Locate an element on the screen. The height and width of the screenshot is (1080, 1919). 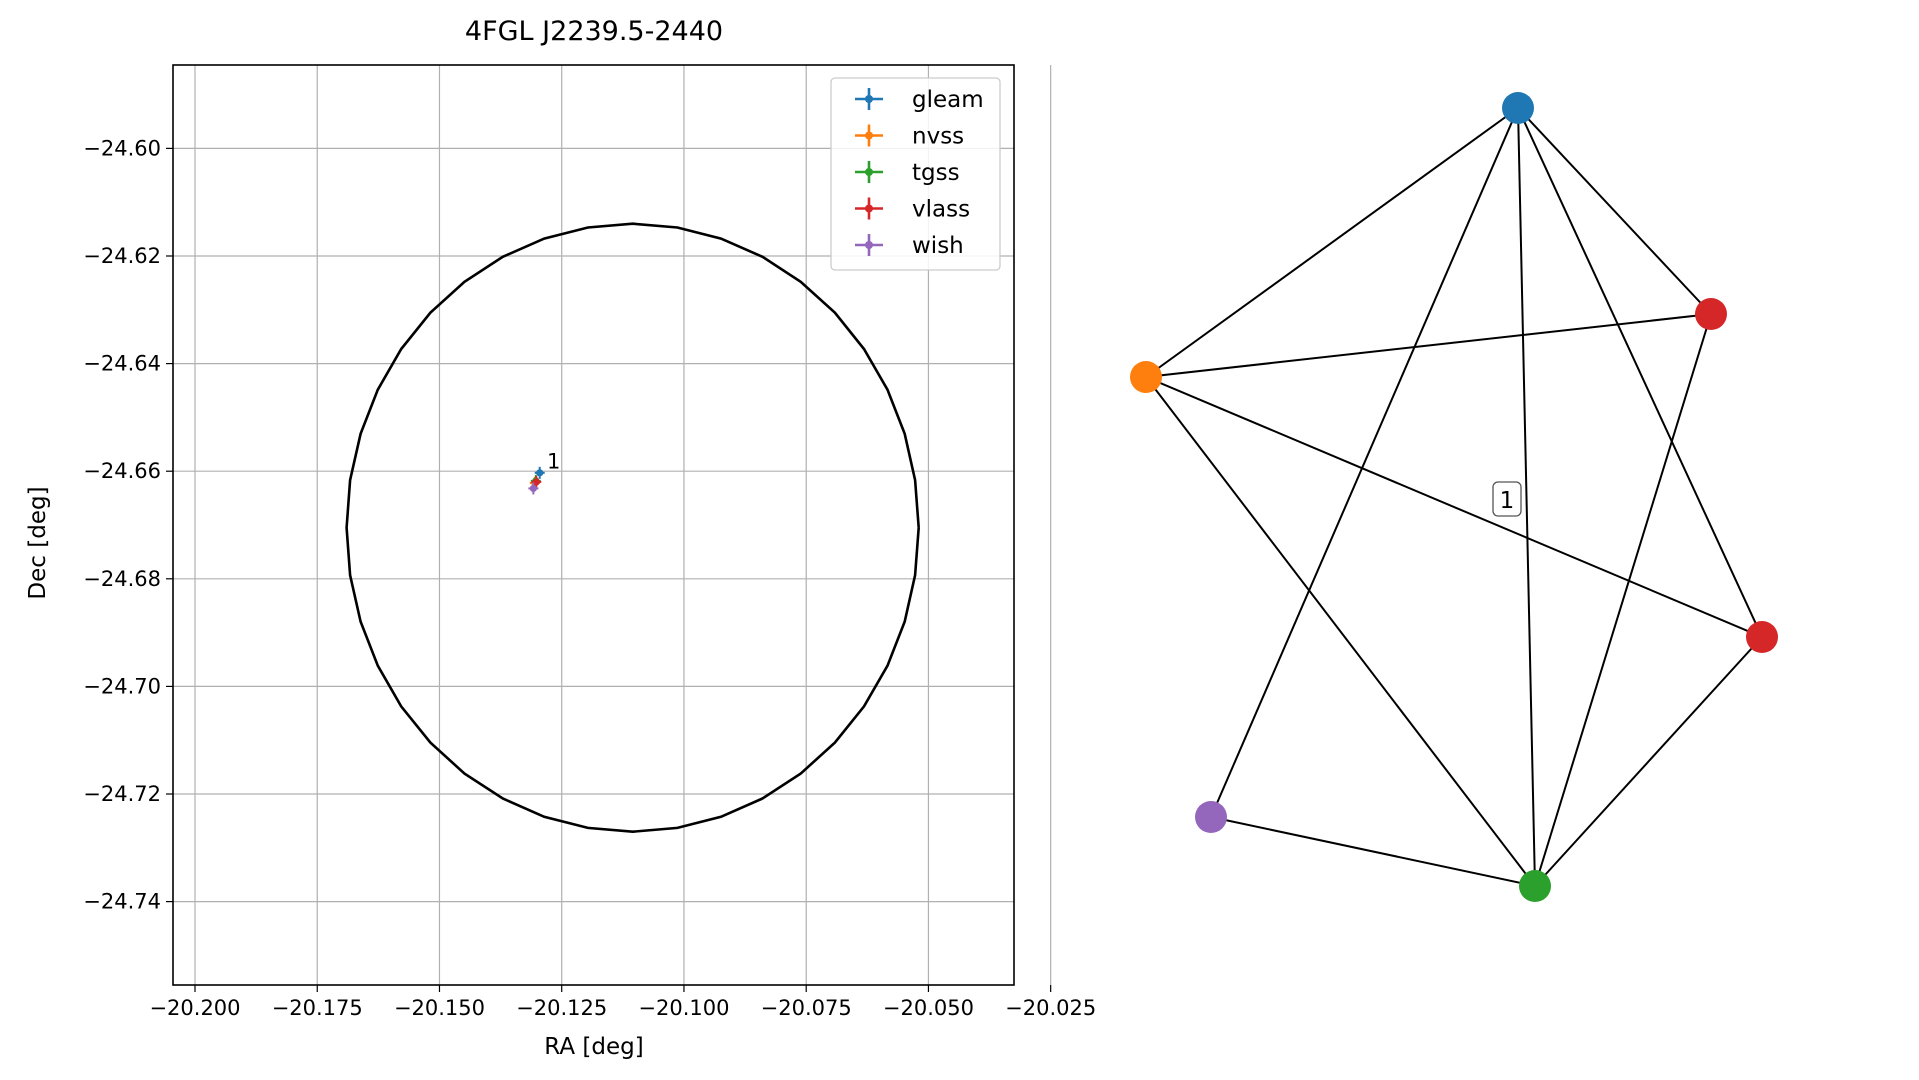
graph-node-orange is located at coordinates (1146, 377).